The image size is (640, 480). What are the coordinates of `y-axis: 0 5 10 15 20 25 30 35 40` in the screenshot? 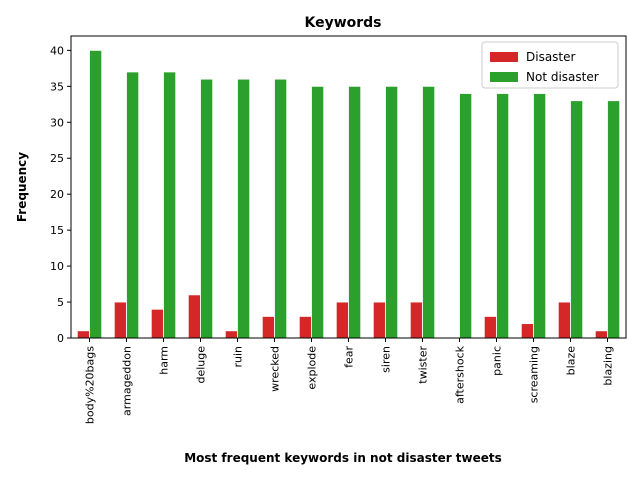 It's located at (60, 194).